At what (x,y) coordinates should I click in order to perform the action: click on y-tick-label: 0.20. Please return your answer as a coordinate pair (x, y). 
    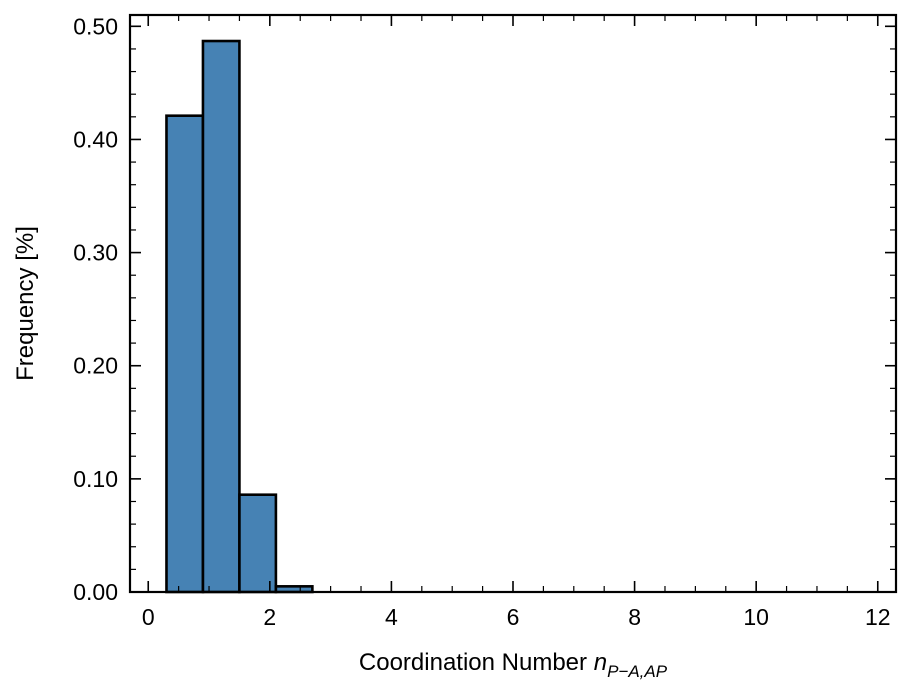
    Looking at the image, I should click on (95, 366).